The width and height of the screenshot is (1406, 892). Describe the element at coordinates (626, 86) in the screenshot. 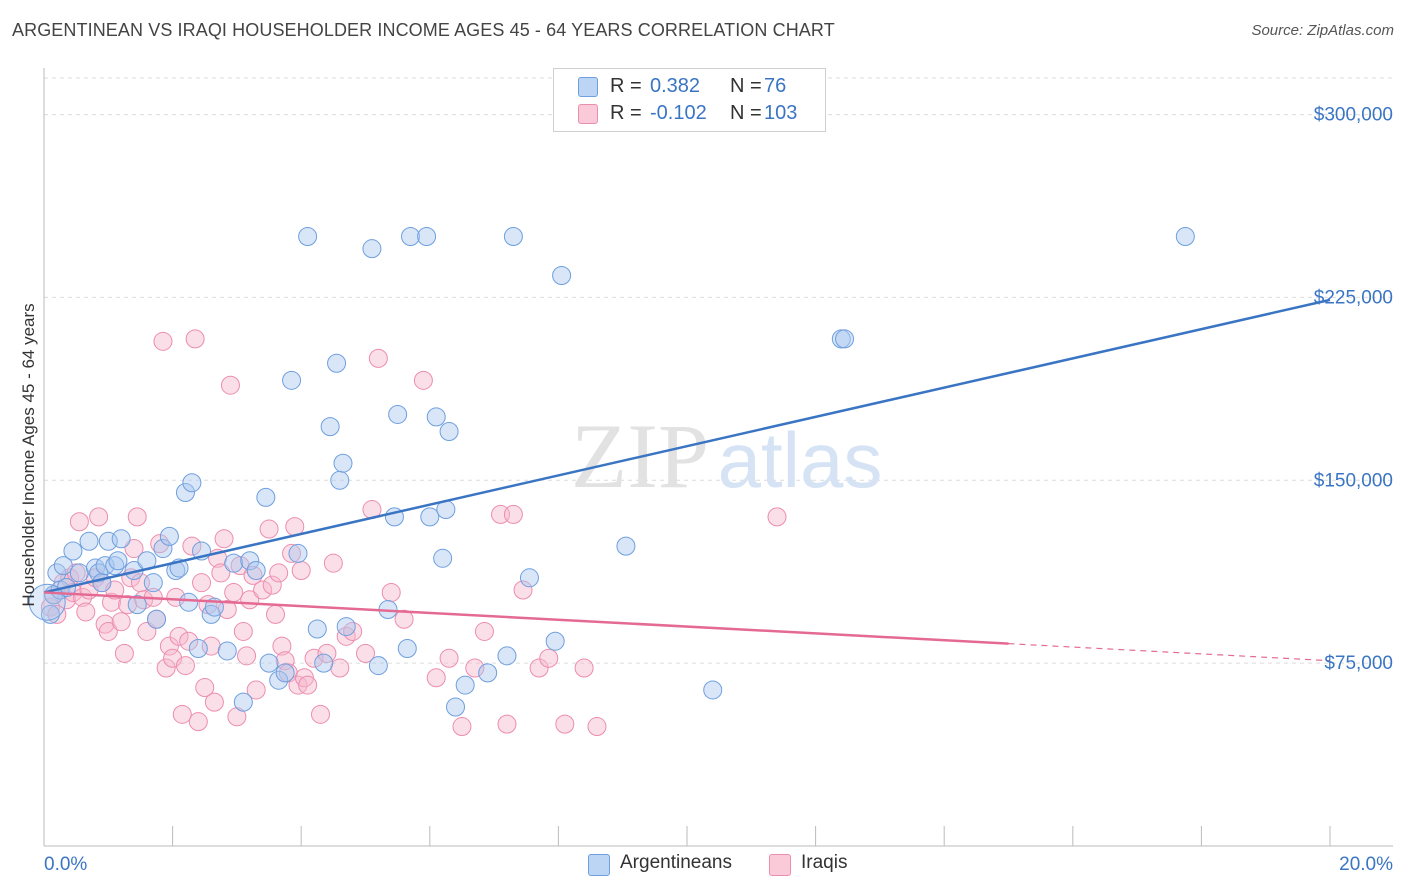

I see `legend-r-label: R =` at that location.